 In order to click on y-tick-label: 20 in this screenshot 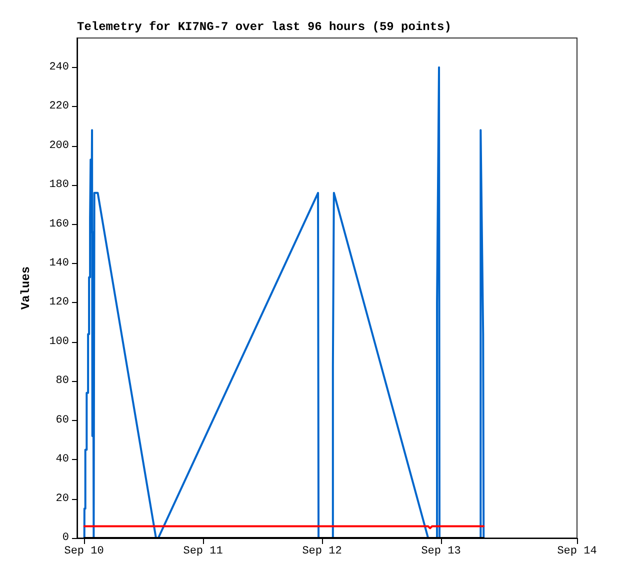, I will do `click(62, 498)`.